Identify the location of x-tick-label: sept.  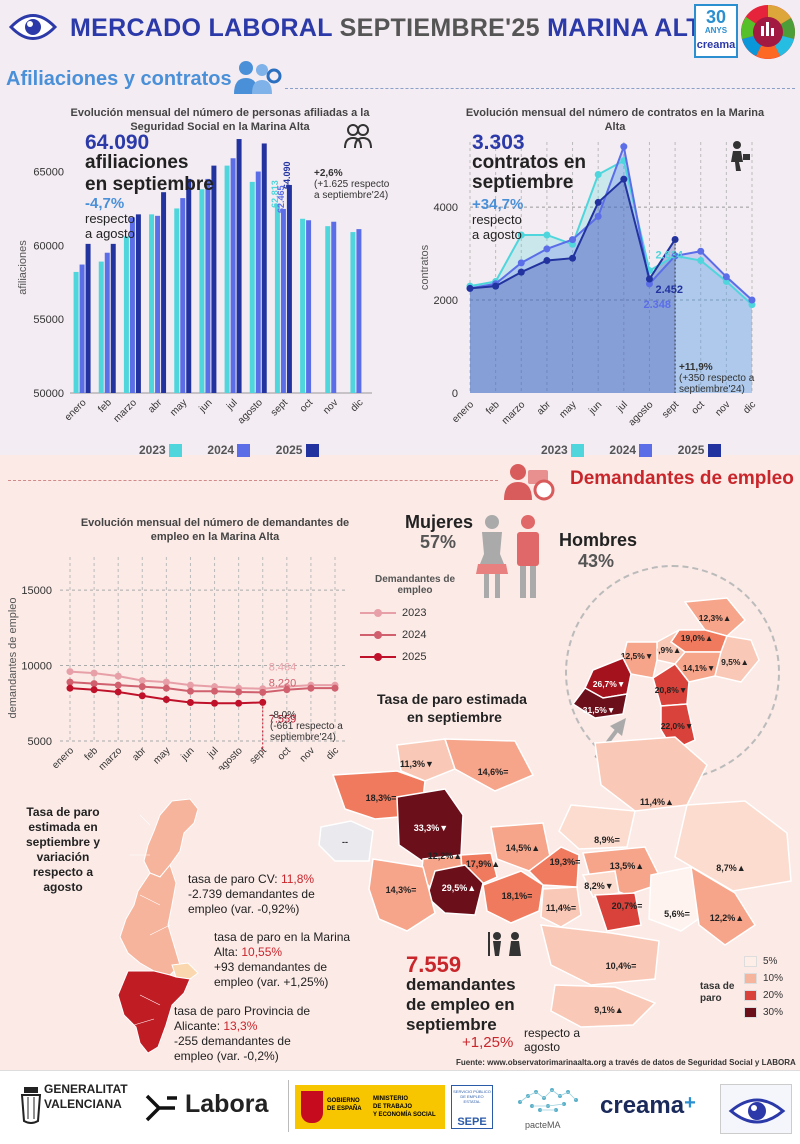
(279, 407).